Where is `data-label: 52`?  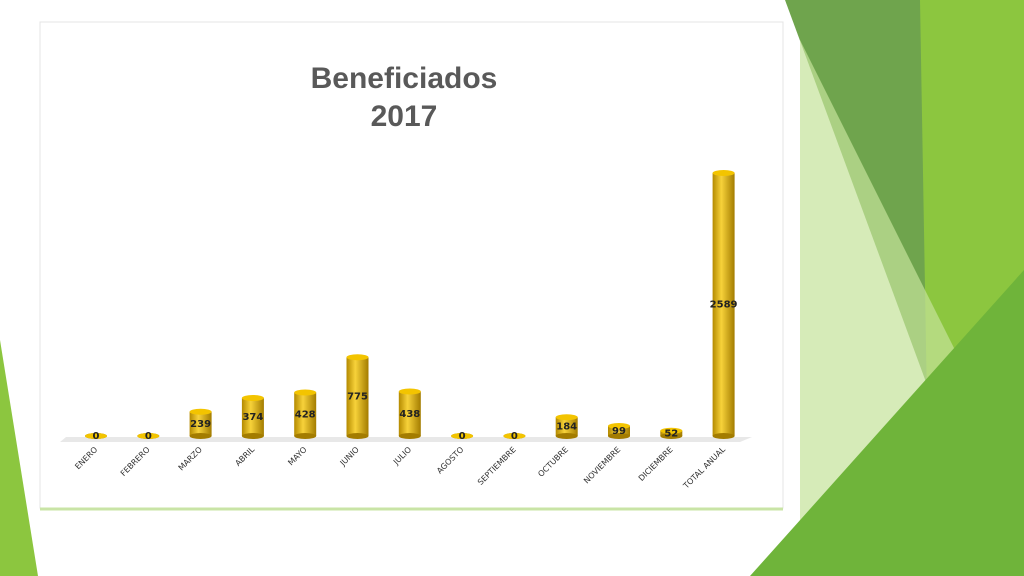 data-label: 52 is located at coordinates (671, 433).